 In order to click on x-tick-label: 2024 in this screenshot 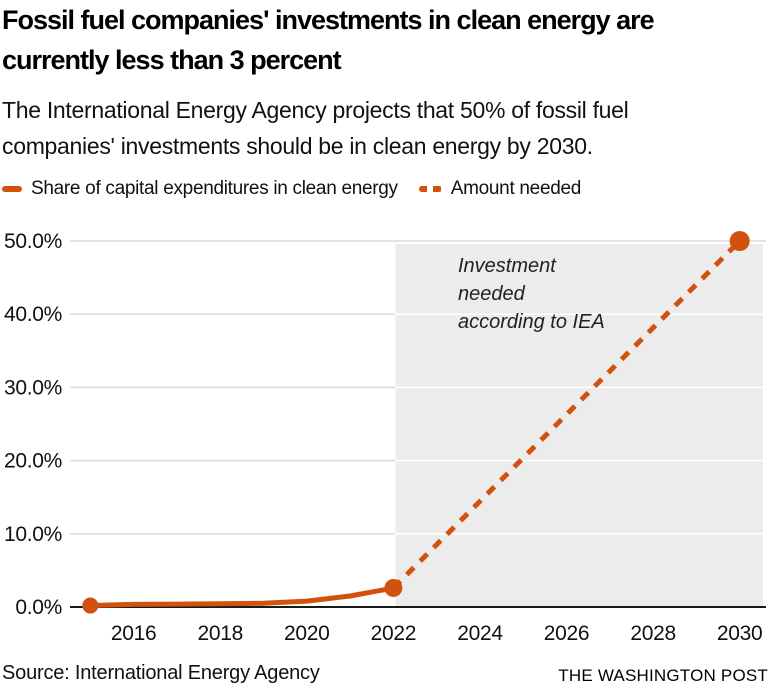, I will do `click(480, 633)`.